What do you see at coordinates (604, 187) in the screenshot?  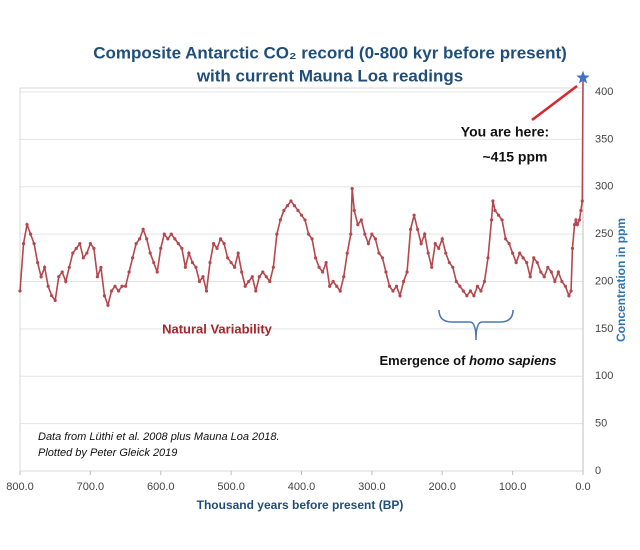 I see `y-tick-label: 300` at bounding box center [604, 187].